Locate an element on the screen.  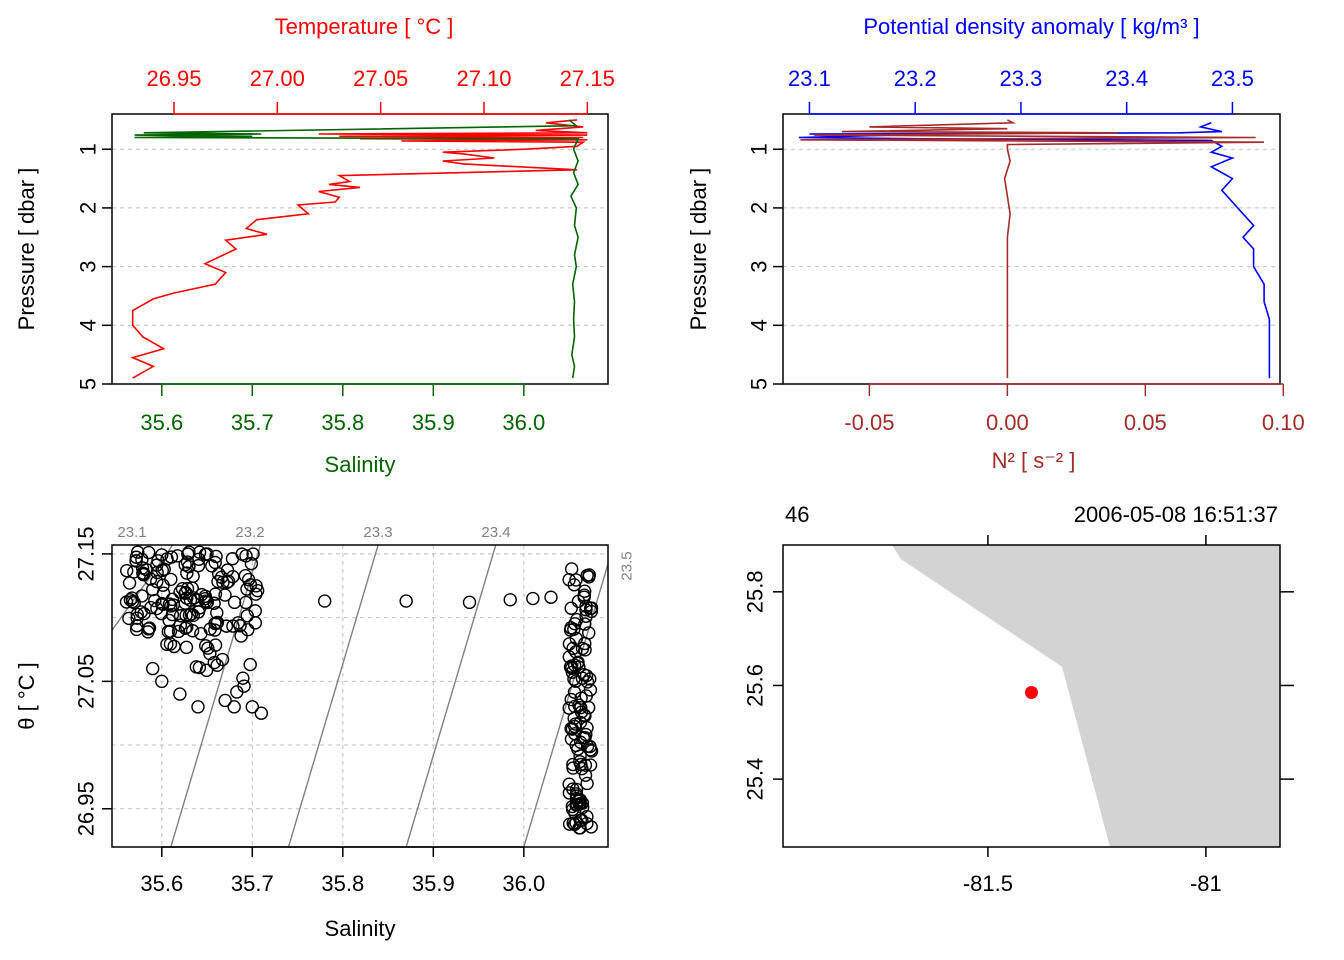
station-marker is located at coordinates (1031, 692).